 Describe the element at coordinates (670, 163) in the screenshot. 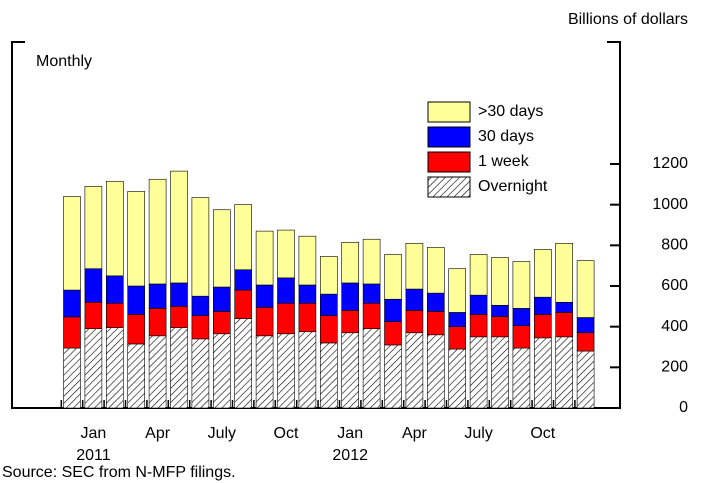

I see `y-tick-label: 1200` at that location.